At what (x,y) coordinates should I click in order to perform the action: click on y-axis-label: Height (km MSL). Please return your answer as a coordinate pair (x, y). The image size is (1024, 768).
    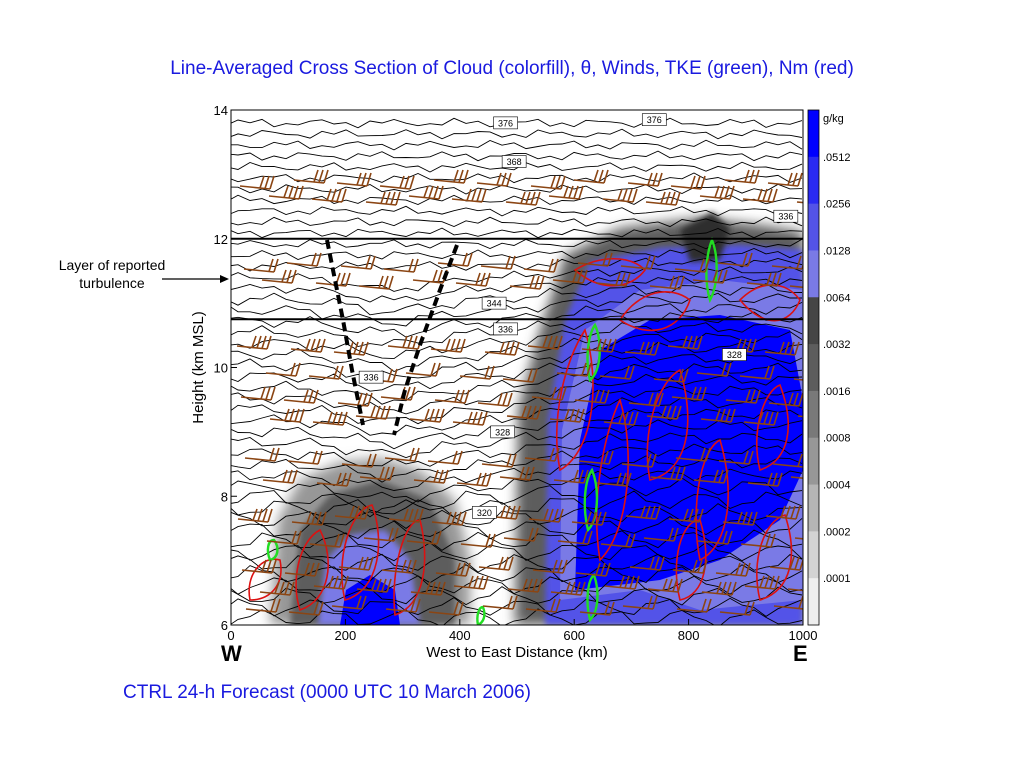
    Looking at the image, I should click on (198, 367).